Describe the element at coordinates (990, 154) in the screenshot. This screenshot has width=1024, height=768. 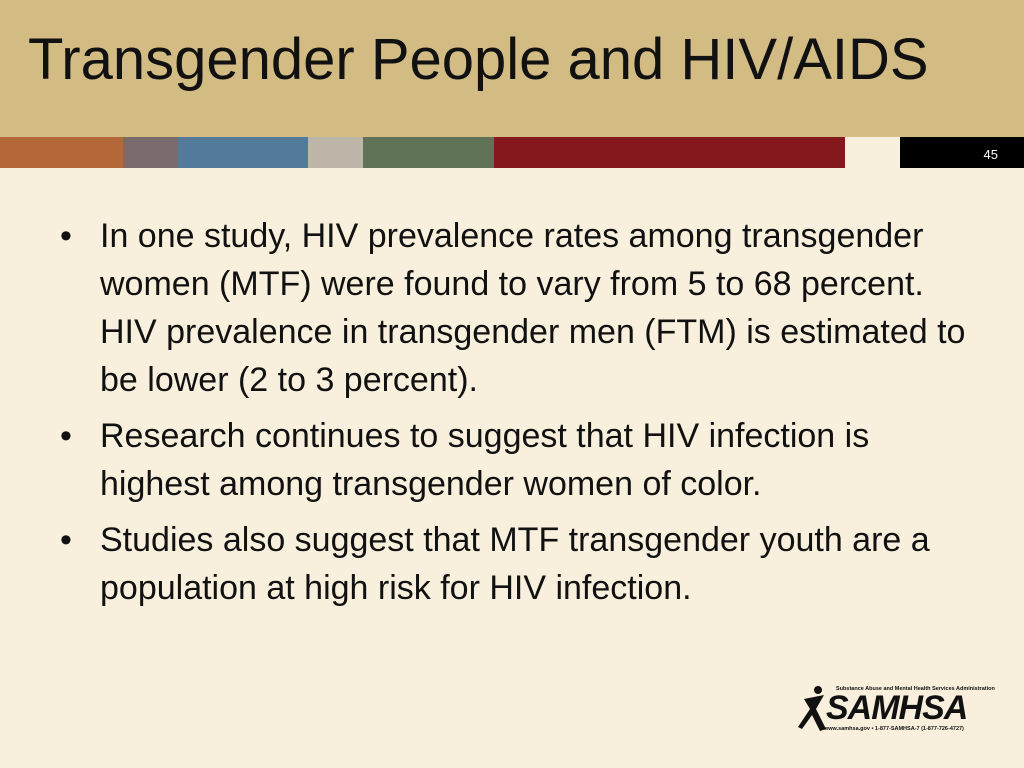
I see `slide-number: 45` at that location.